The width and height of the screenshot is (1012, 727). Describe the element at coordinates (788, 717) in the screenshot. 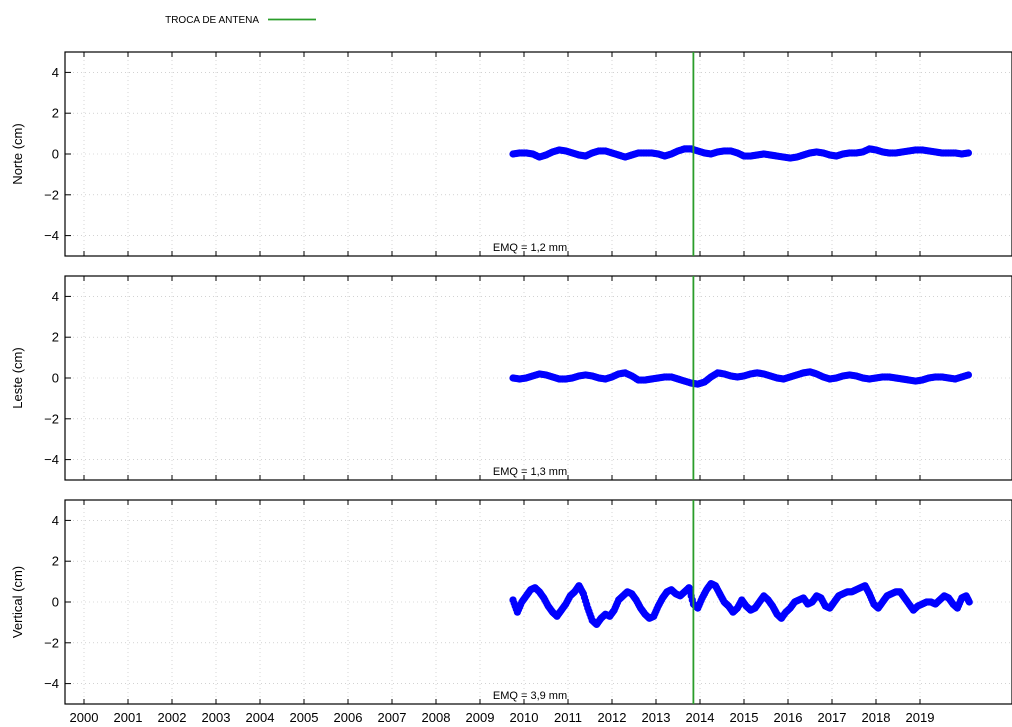

I see `x-tick-label: 2016` at that location.